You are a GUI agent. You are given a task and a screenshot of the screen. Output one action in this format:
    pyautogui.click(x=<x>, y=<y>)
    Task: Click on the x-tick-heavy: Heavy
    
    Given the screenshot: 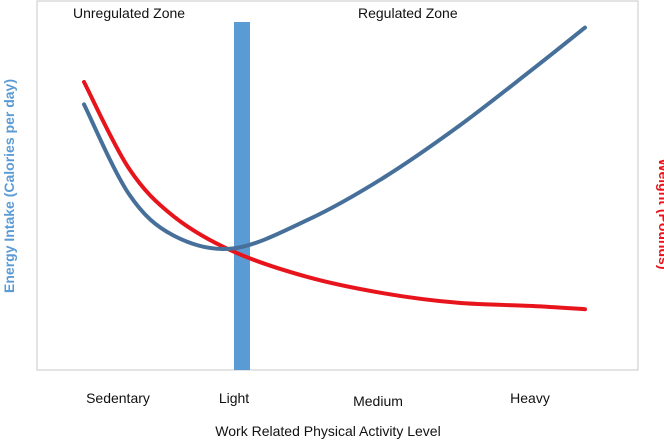 What is the action you would take?
    pyautogui.click(x=530, y=398)
    